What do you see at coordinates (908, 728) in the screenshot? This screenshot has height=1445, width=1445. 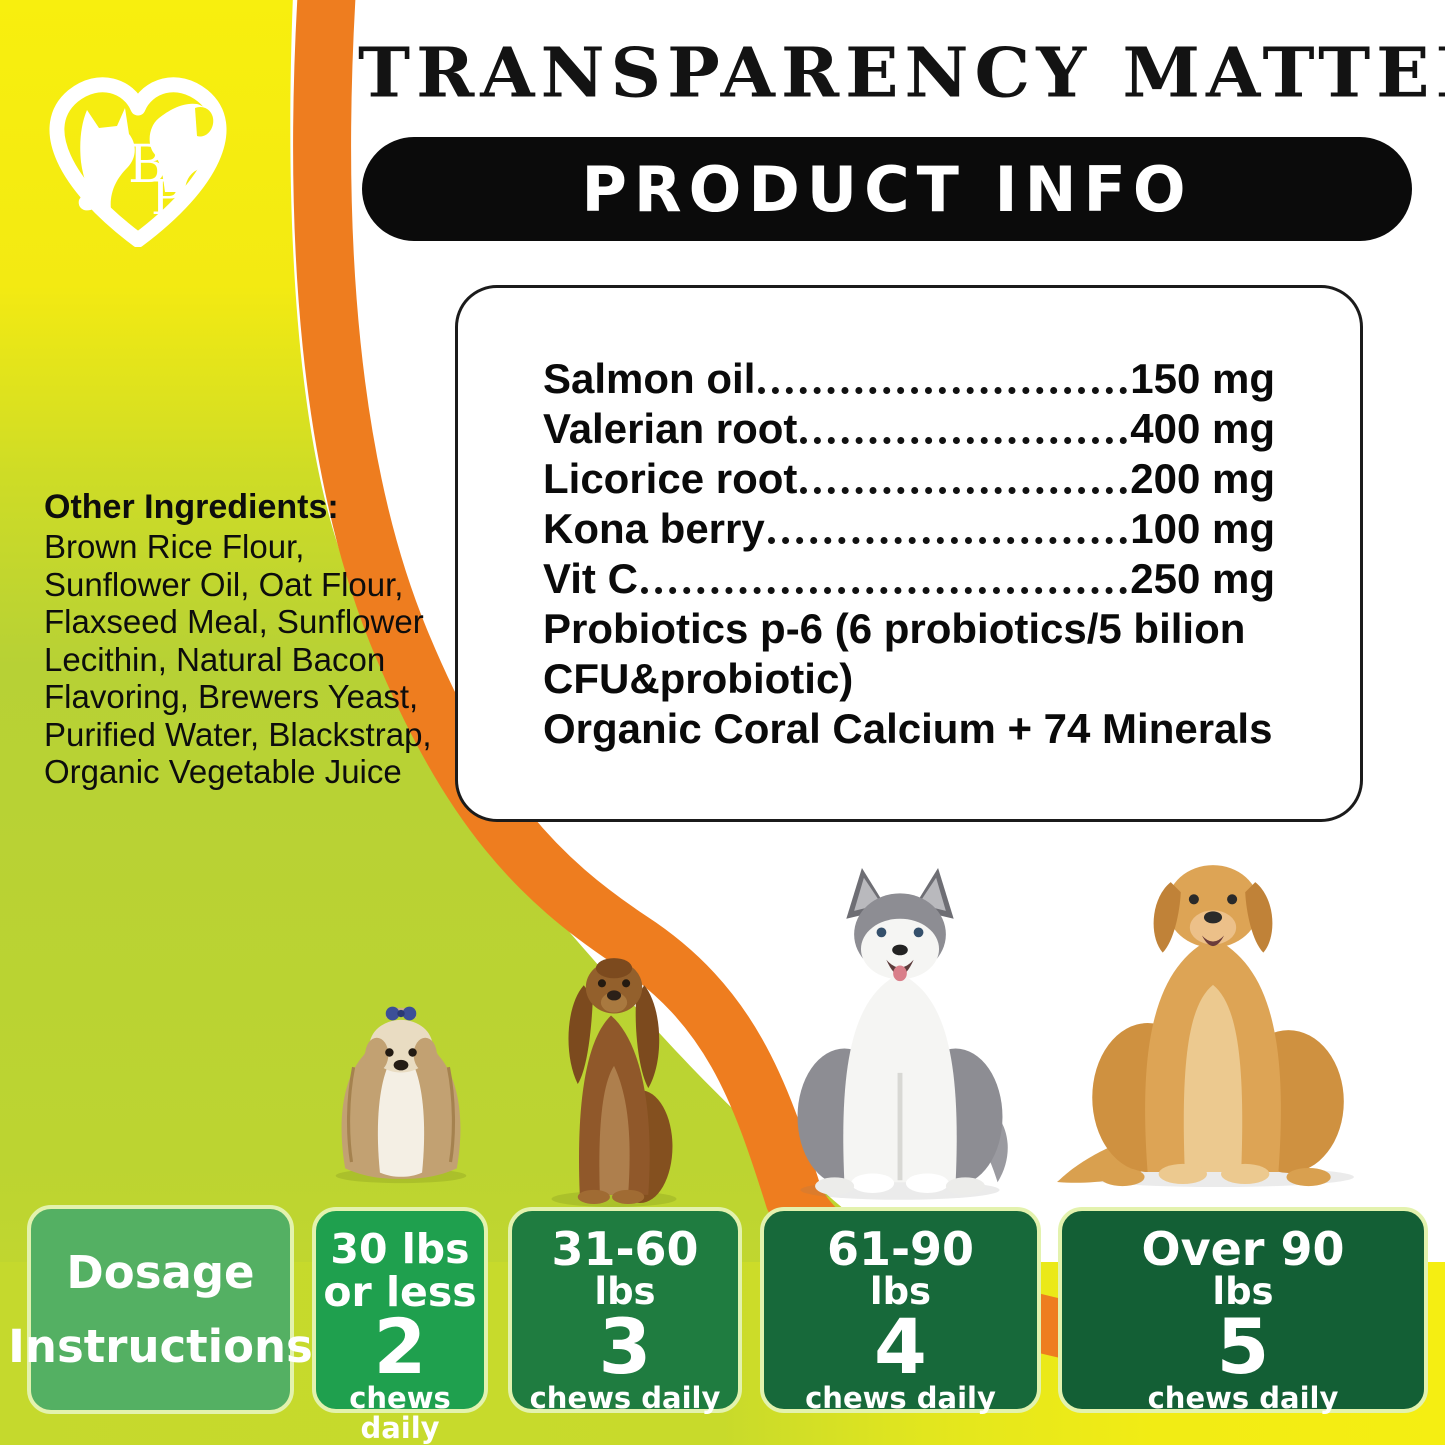 I see `fact-extra-line: Organic Coral Calcium + 74 Minerals` at bounding box center [908, 728].